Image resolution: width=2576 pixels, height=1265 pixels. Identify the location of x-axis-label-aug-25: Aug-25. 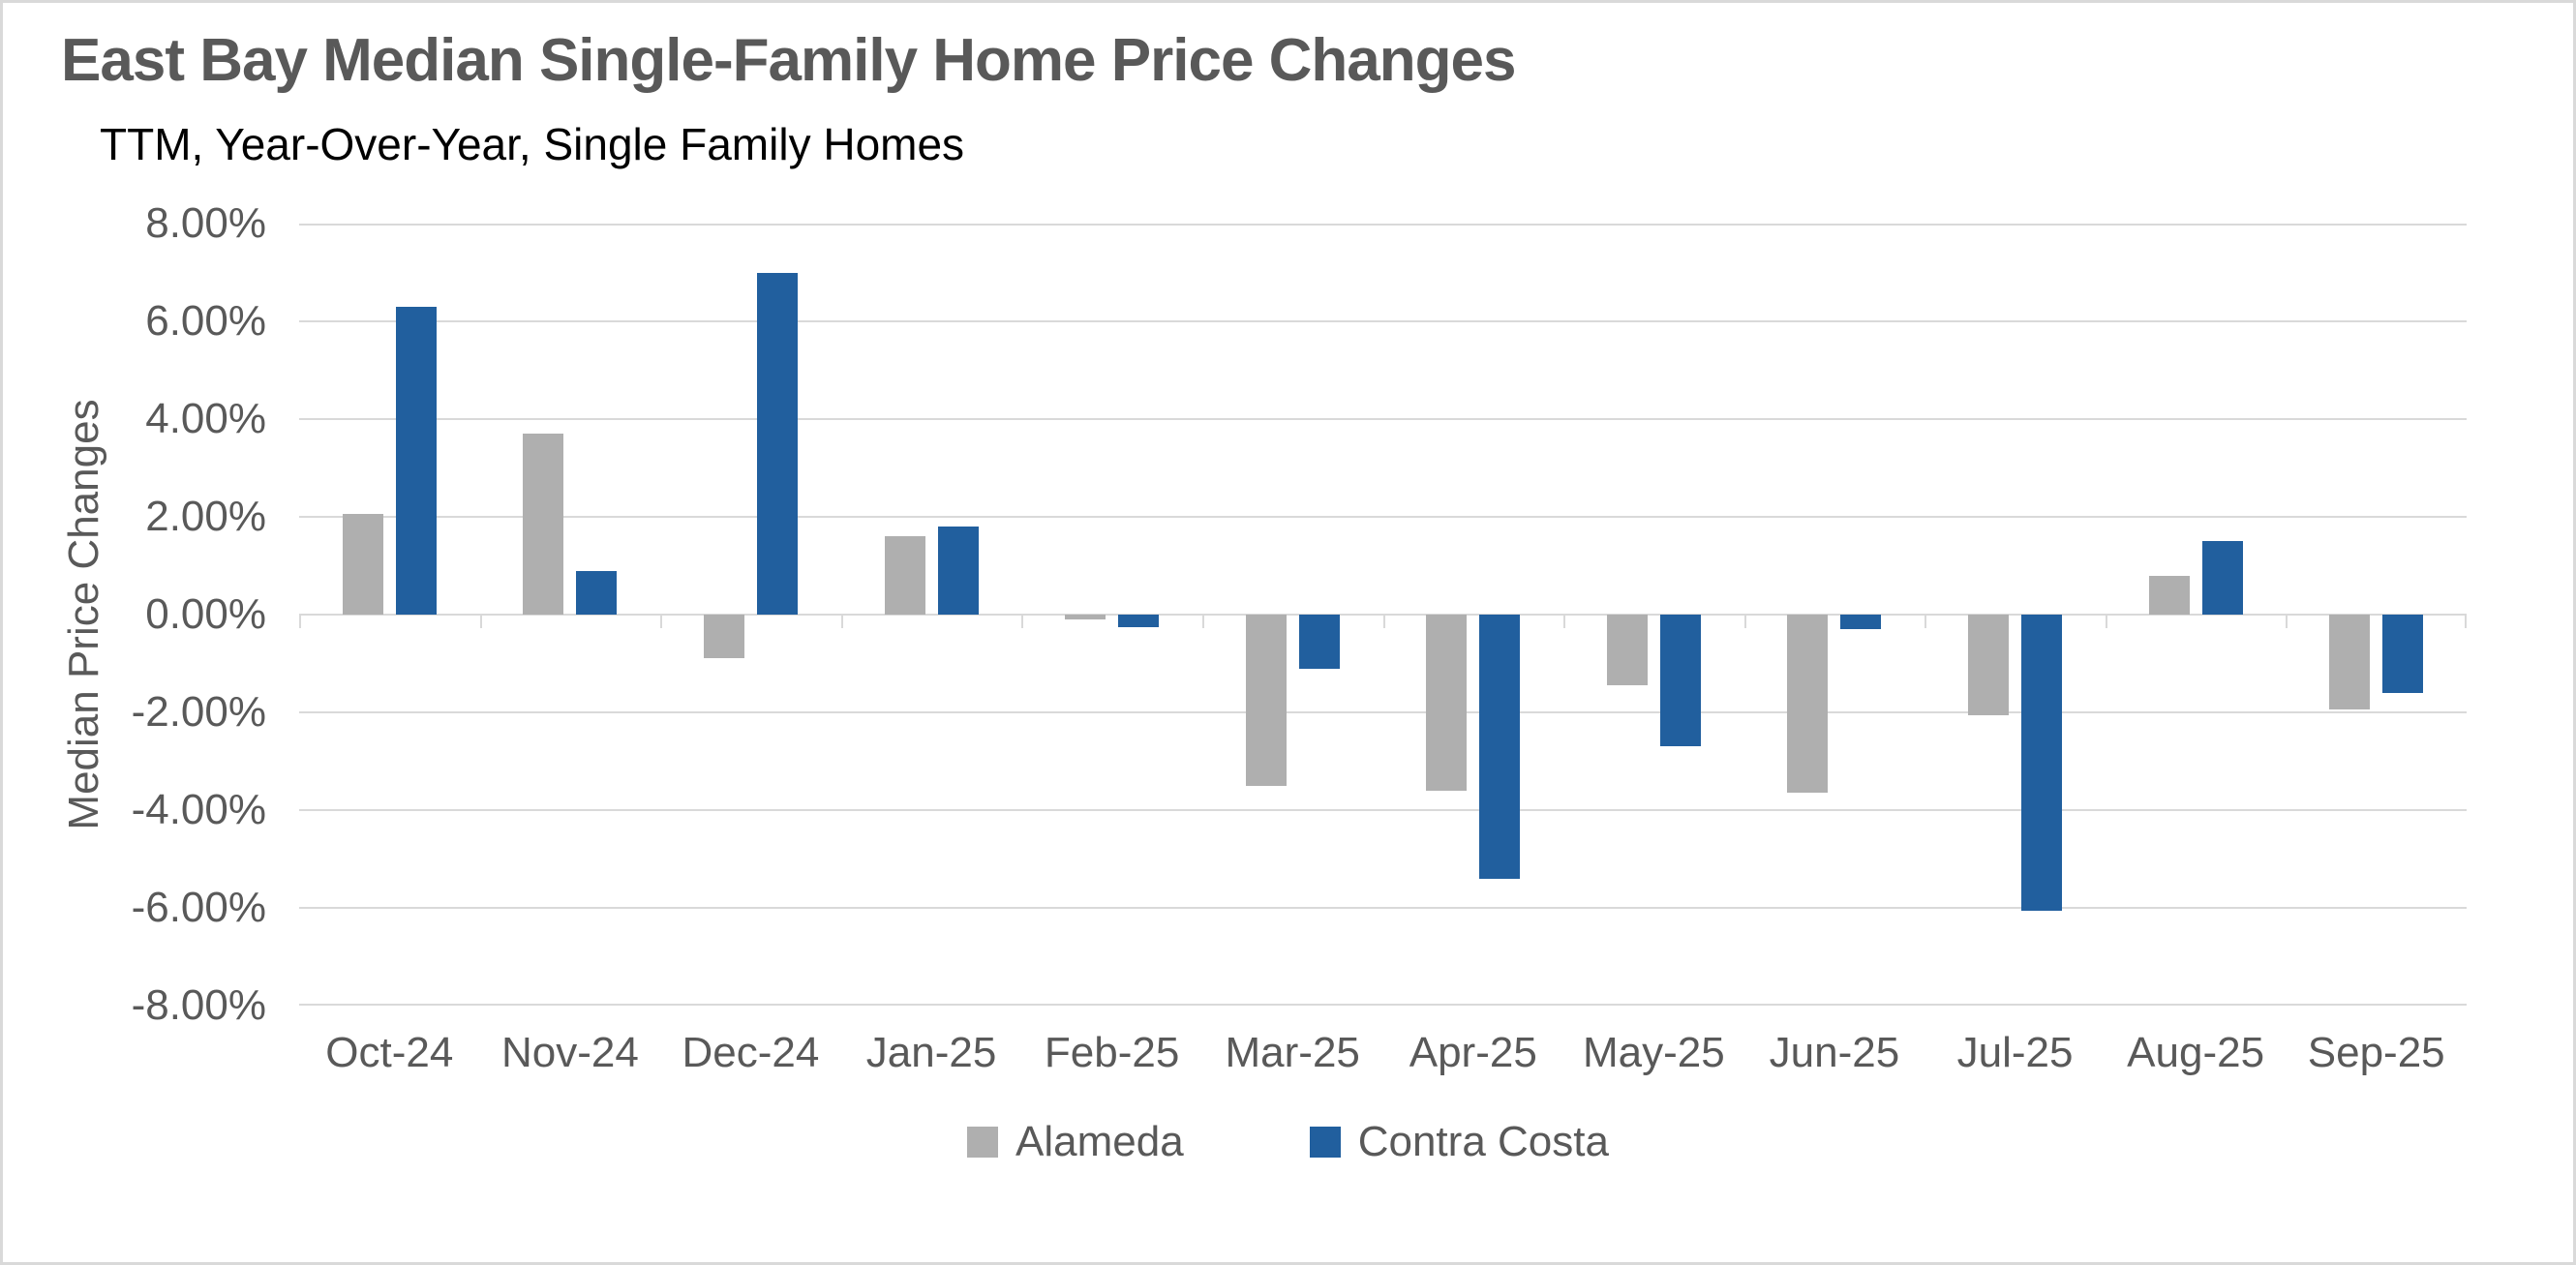
(2196, 1052).